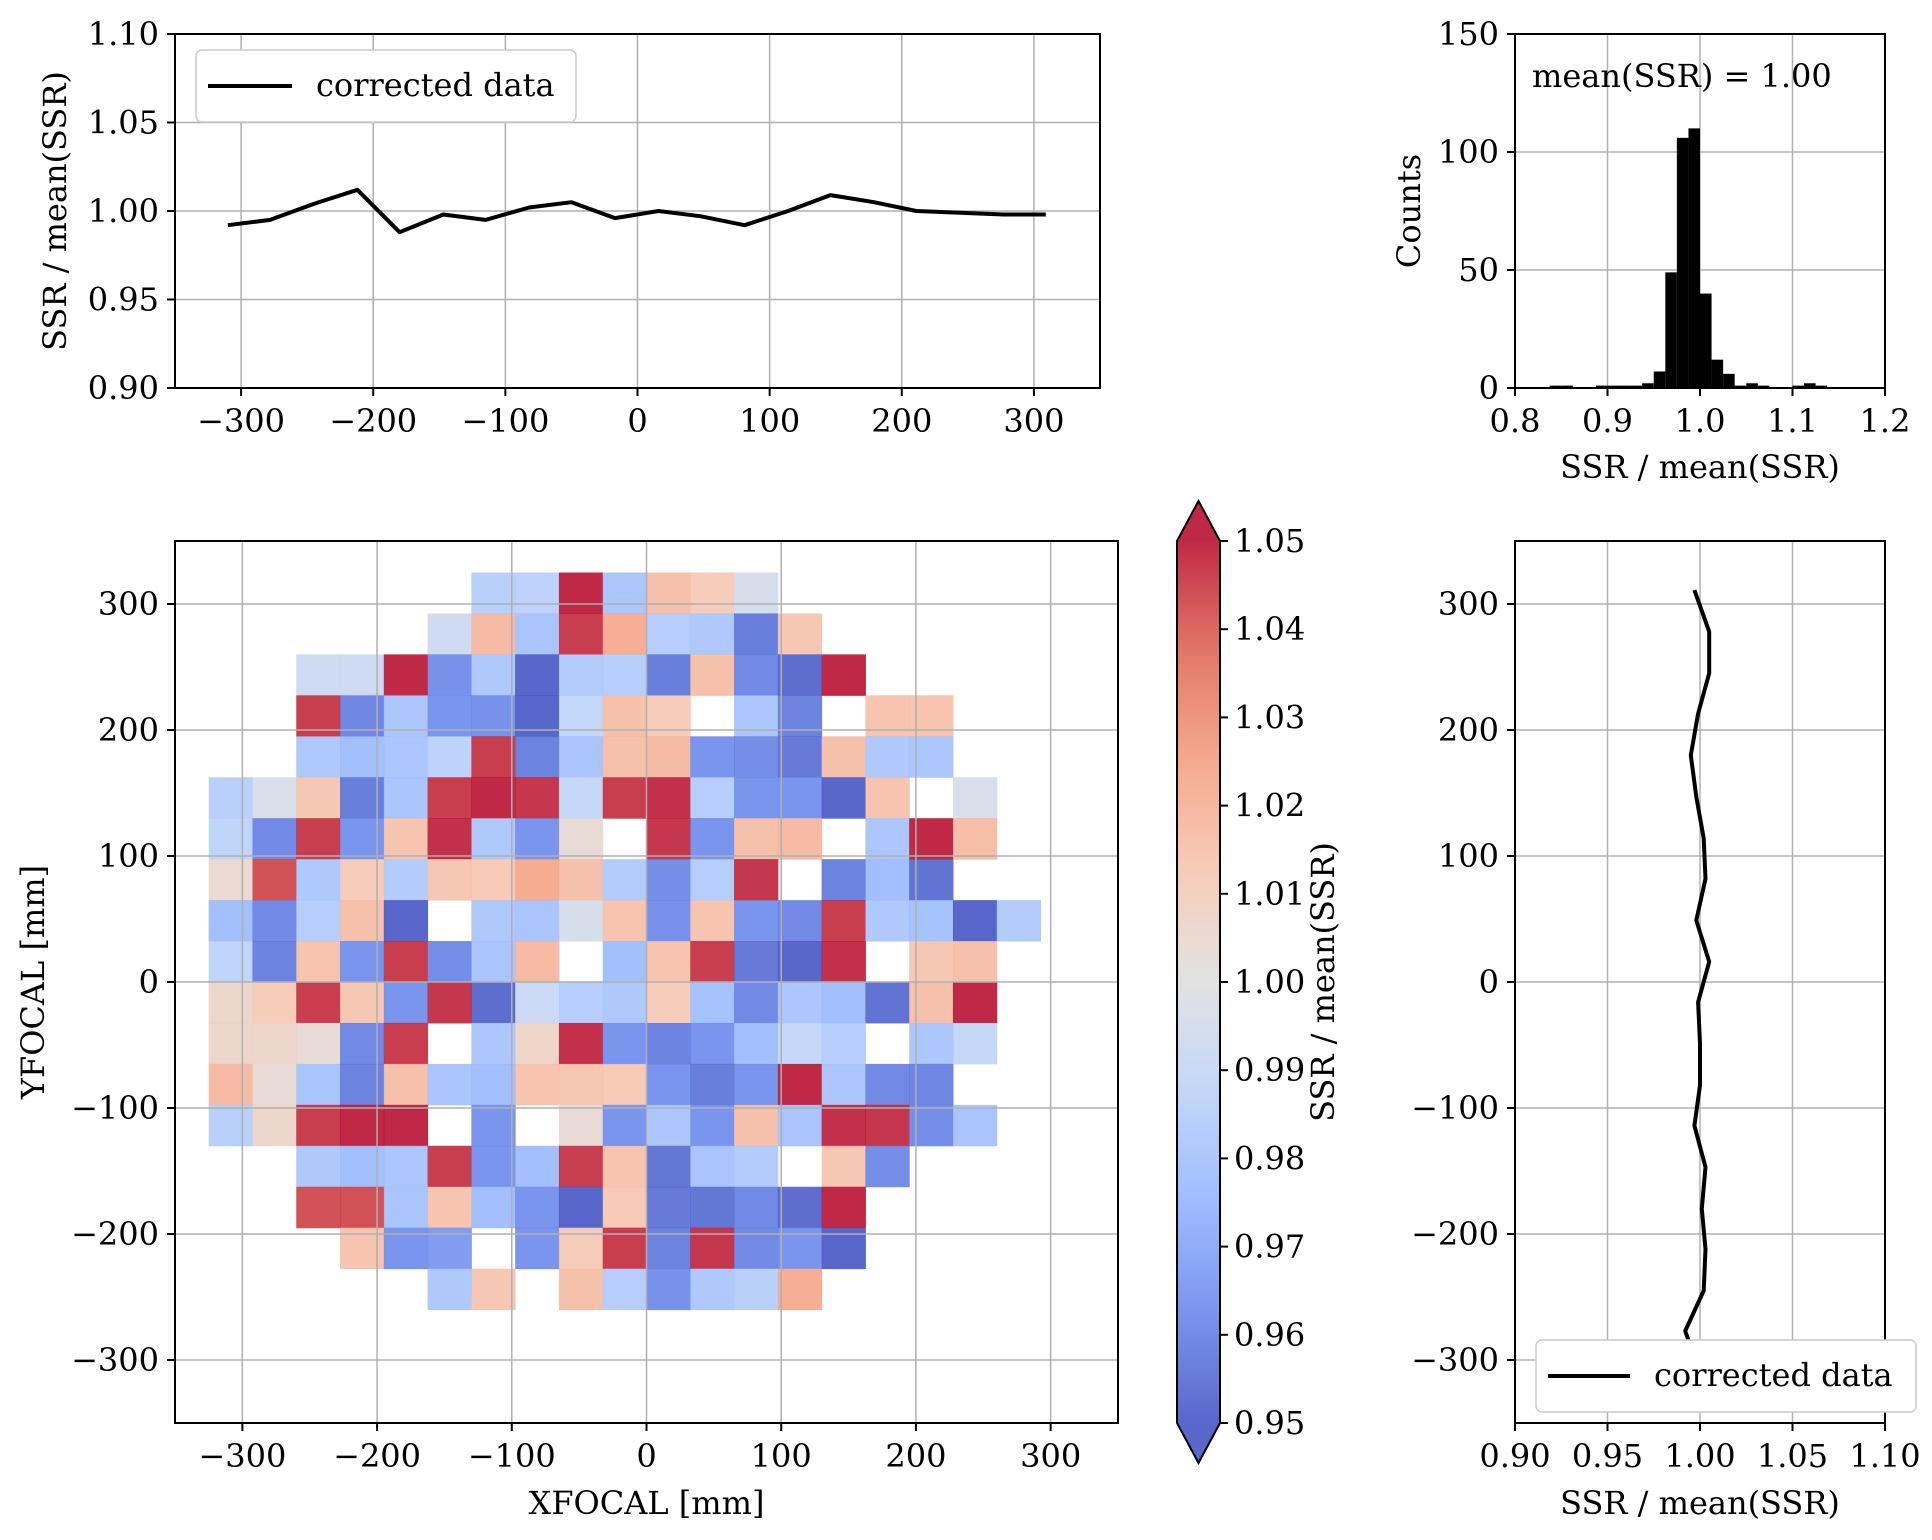 The height and width of the screenshot is (1540, 1932). What do you see at coordinates (1269, 1247) in the screenshot?
I see `colorbar-tick-label: 0.97` at bounding box center [1269, 1247].